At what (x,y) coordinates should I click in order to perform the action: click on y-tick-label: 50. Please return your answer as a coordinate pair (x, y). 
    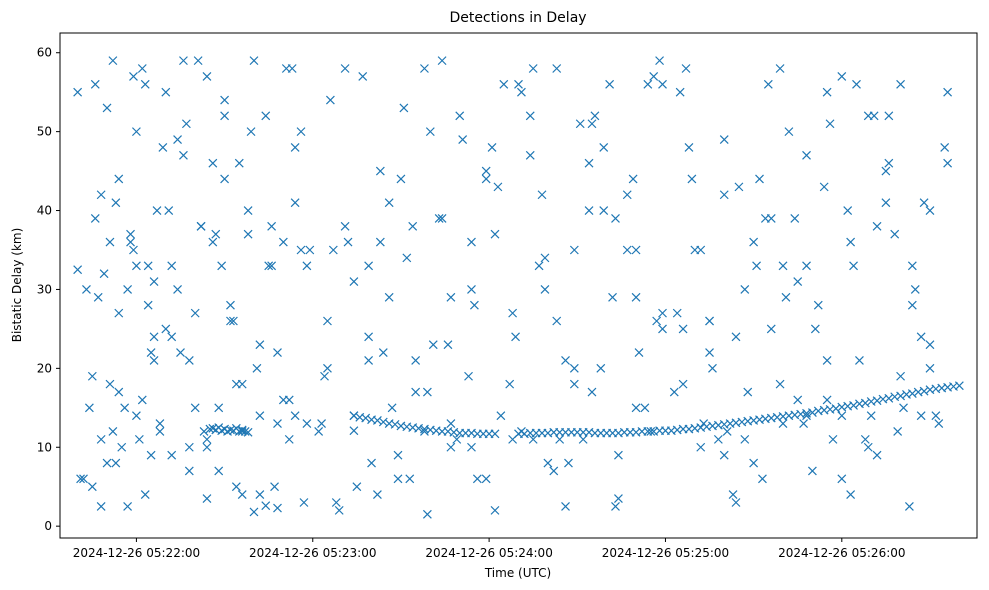
    Looking at the image, I should click on (44, 132).